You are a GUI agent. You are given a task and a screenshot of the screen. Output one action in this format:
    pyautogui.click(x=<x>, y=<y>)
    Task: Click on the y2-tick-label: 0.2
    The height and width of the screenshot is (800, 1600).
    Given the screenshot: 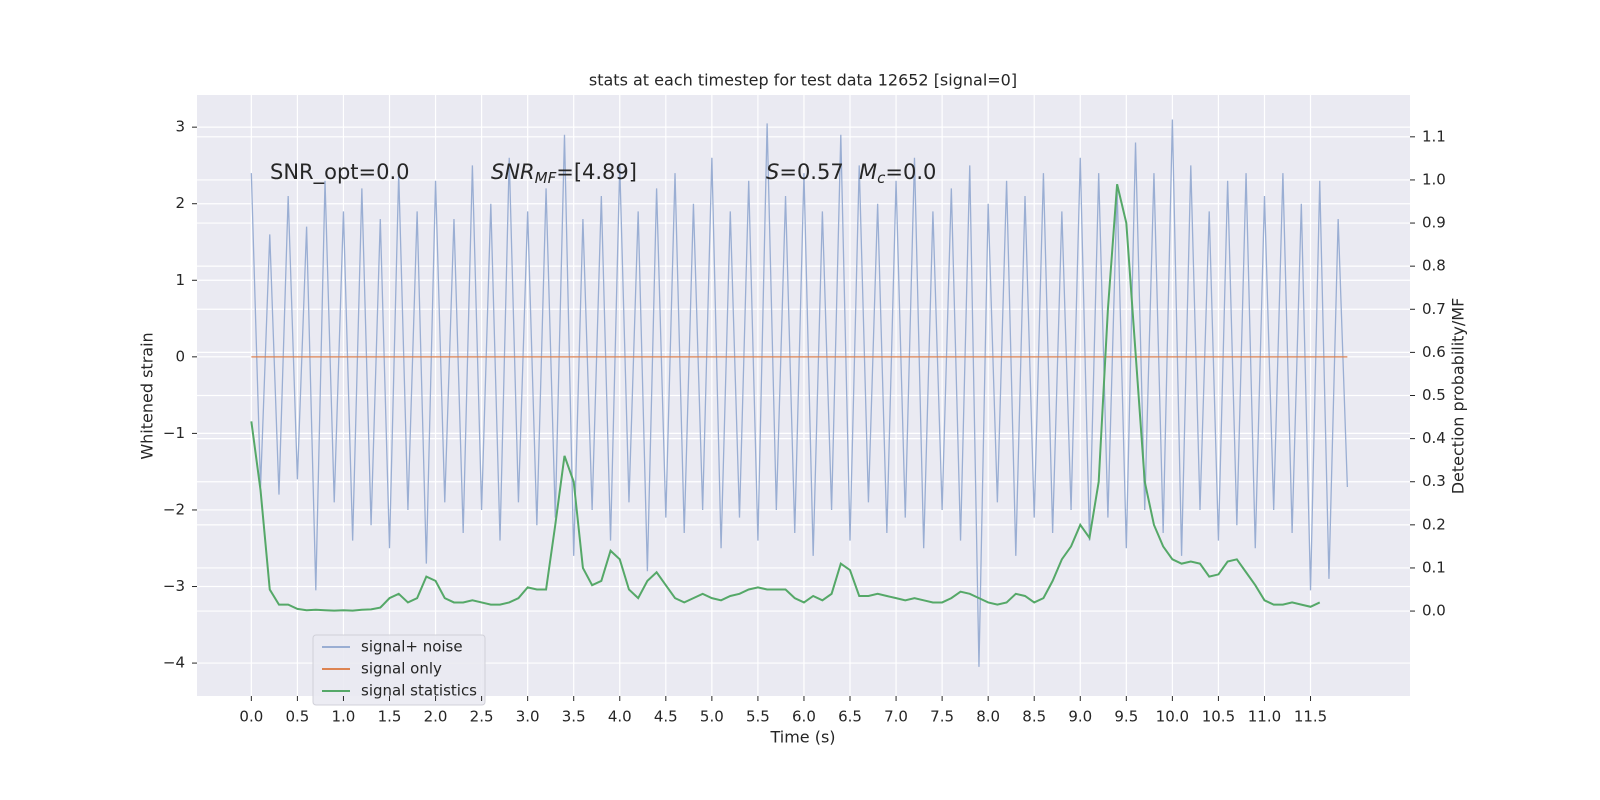 What is the action you would take?
    pyautogui.click(x=1434, y=524)
    